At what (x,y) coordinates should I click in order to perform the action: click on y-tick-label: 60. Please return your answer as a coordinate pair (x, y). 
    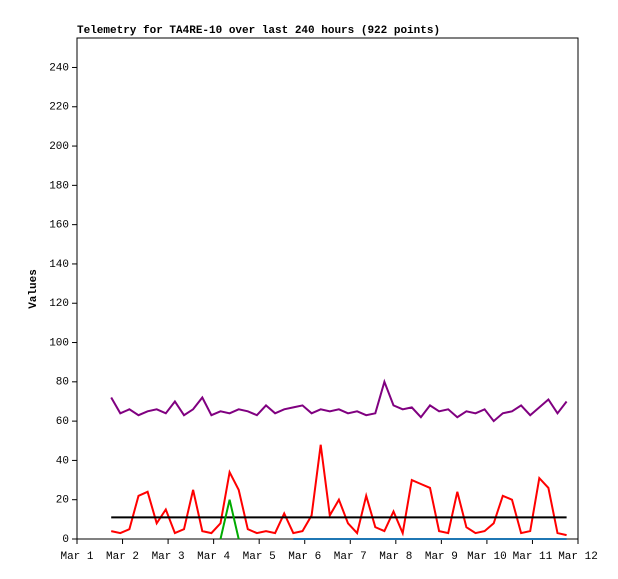
    Looking at the image, I should click on (62, 422).